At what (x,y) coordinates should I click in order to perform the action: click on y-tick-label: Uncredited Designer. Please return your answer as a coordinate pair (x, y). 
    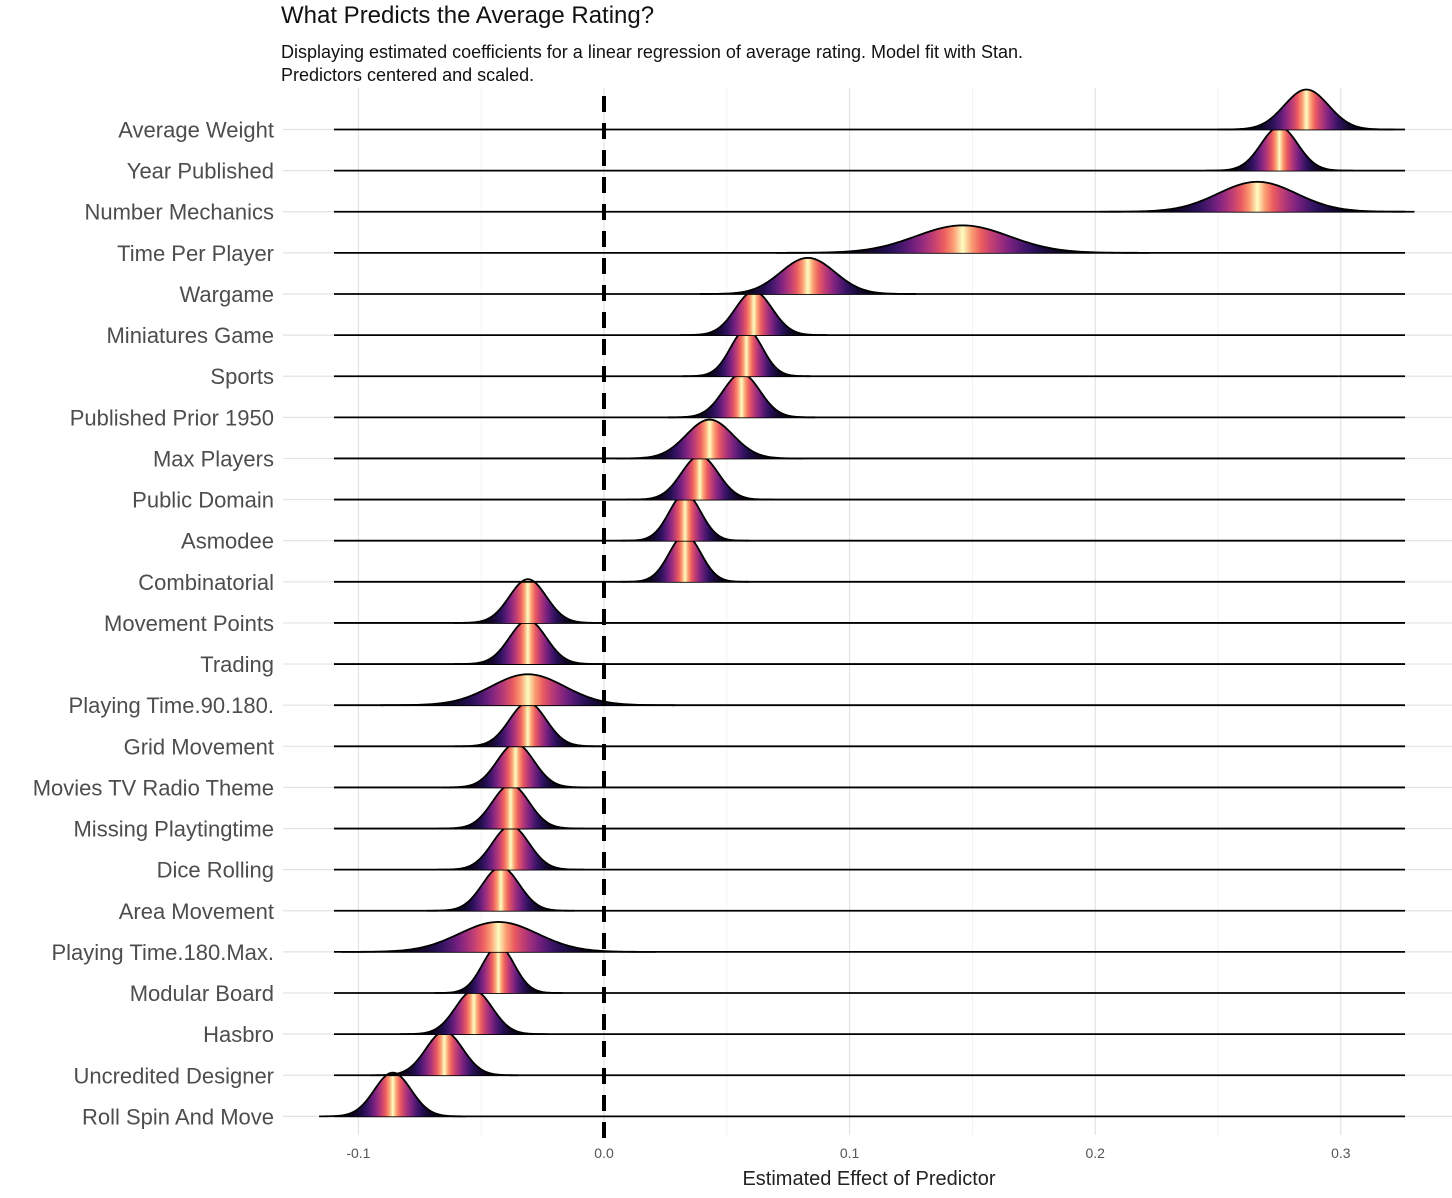
    Looking at the image, I should click on (173, 1075).